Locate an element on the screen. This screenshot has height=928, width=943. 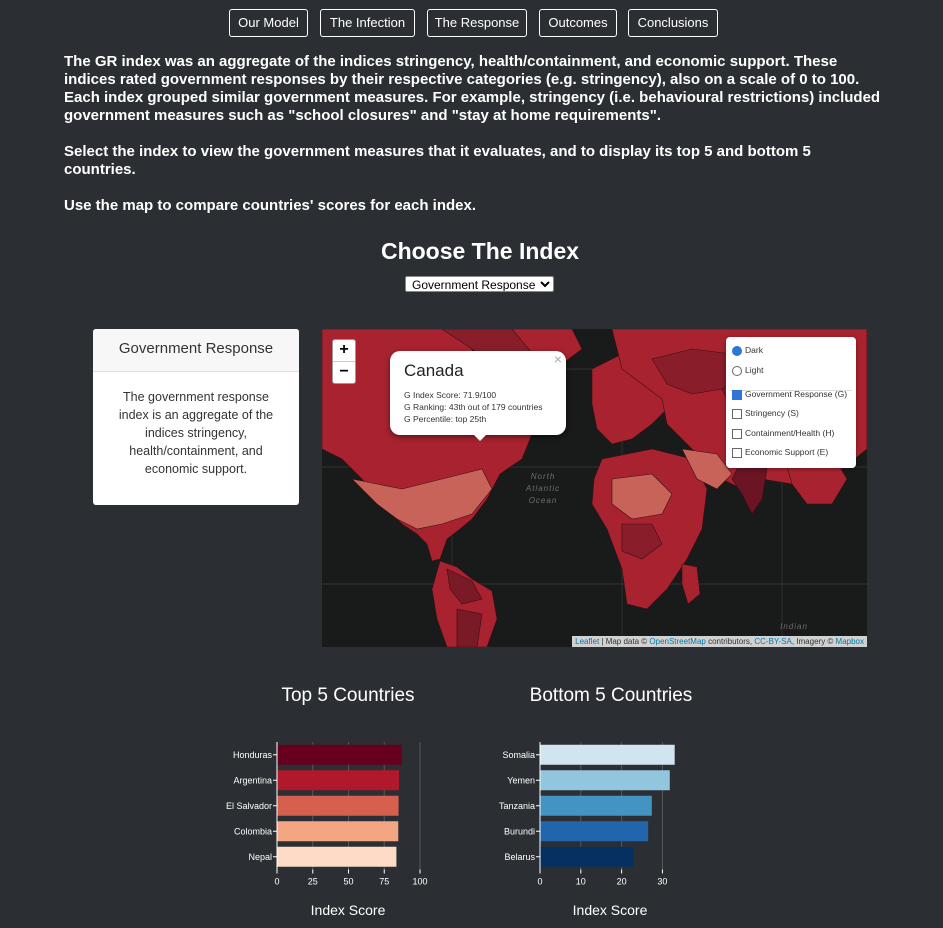
index-select: Government Response is located at coordinates (479, 284).